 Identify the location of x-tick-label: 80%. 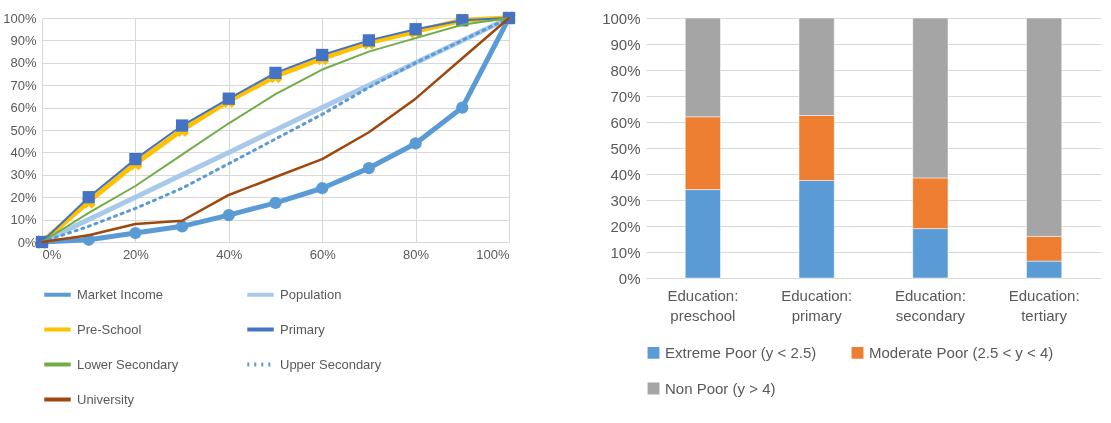
(416, 254).